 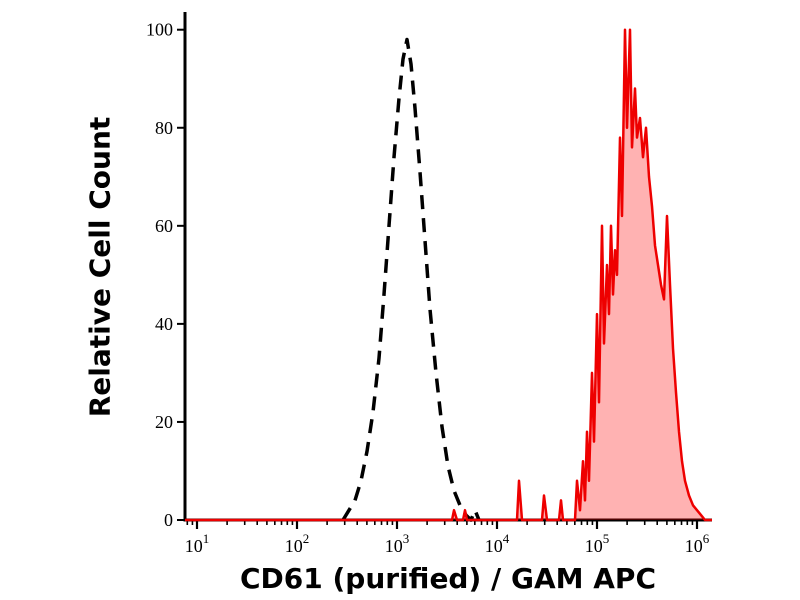 What do you see at coordinates (100, 267) in the screenshot?
I see `y-axis-title: Relative Cell Count` at bounding box center [100, 267].